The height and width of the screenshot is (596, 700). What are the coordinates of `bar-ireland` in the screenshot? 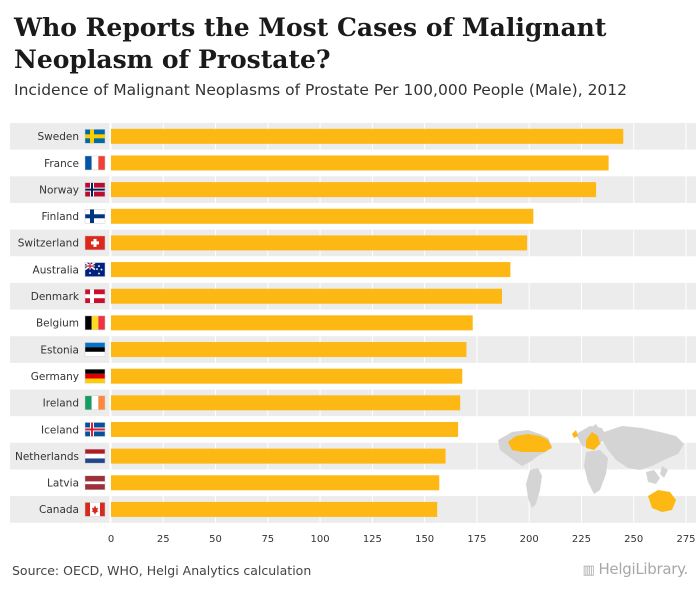 It's located at (286, 403).